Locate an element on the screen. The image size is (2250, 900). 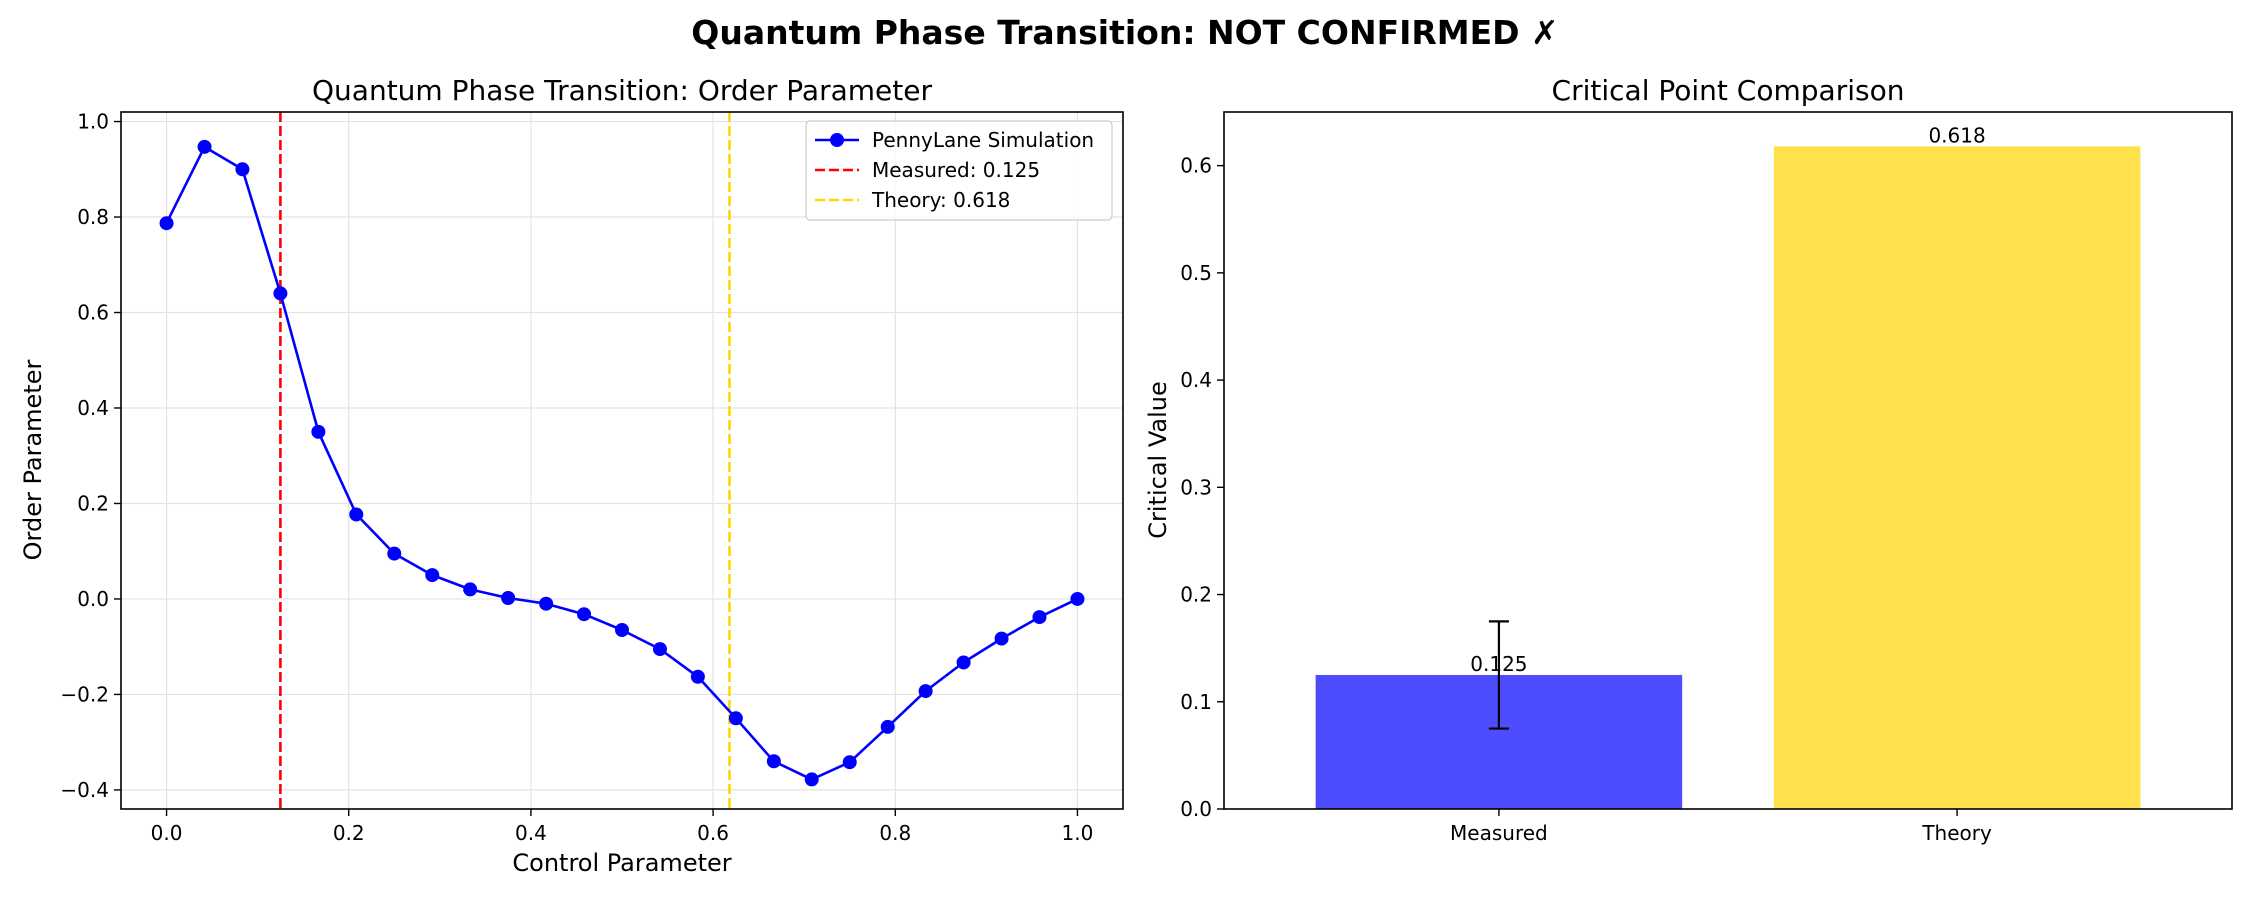
bar-chart-x-ticks: Measured Theory is located at coordinates (1721, 827).